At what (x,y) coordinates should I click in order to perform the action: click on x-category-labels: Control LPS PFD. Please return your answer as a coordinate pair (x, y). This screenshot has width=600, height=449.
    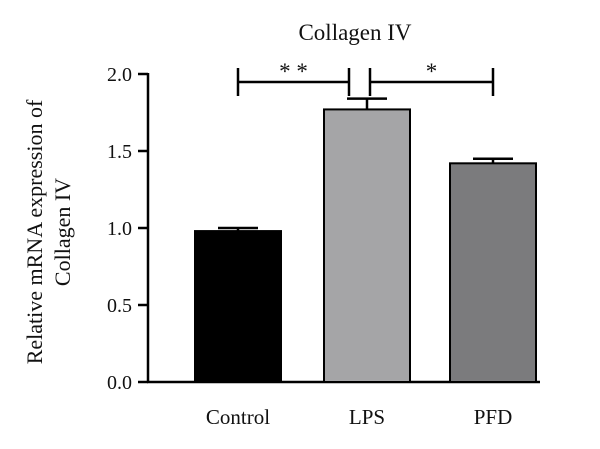
    Looking at the image, I should click on (359, 417).